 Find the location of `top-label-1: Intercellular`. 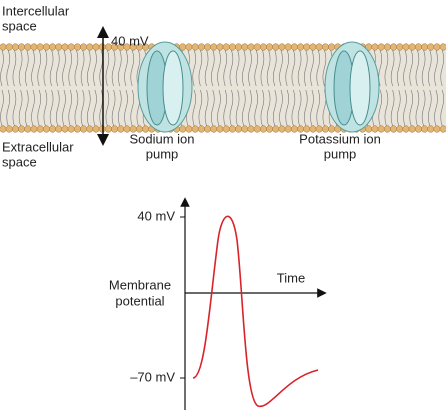

top-label-1: Intercellular is located at coordinates (36, 10).